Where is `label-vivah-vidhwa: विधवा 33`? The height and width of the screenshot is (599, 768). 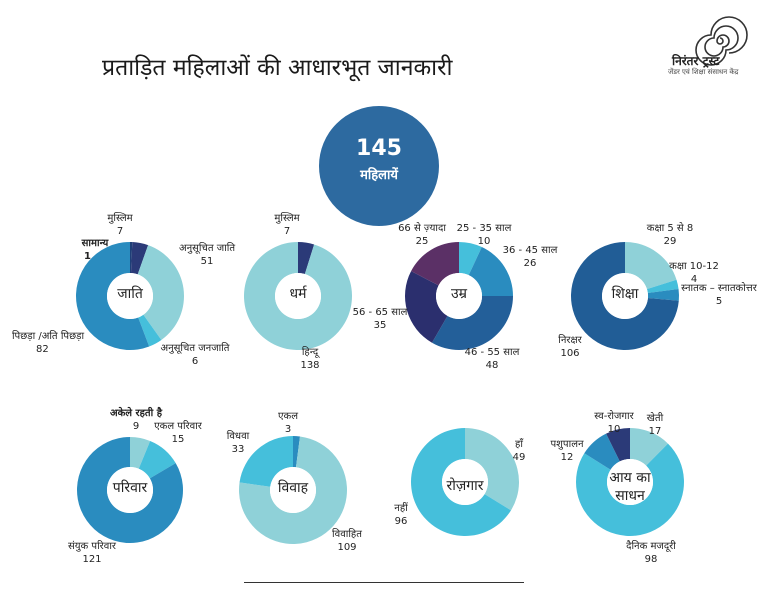 label-vivah-vidhwa: विधवा 33 is located at coordinates (238, 443).